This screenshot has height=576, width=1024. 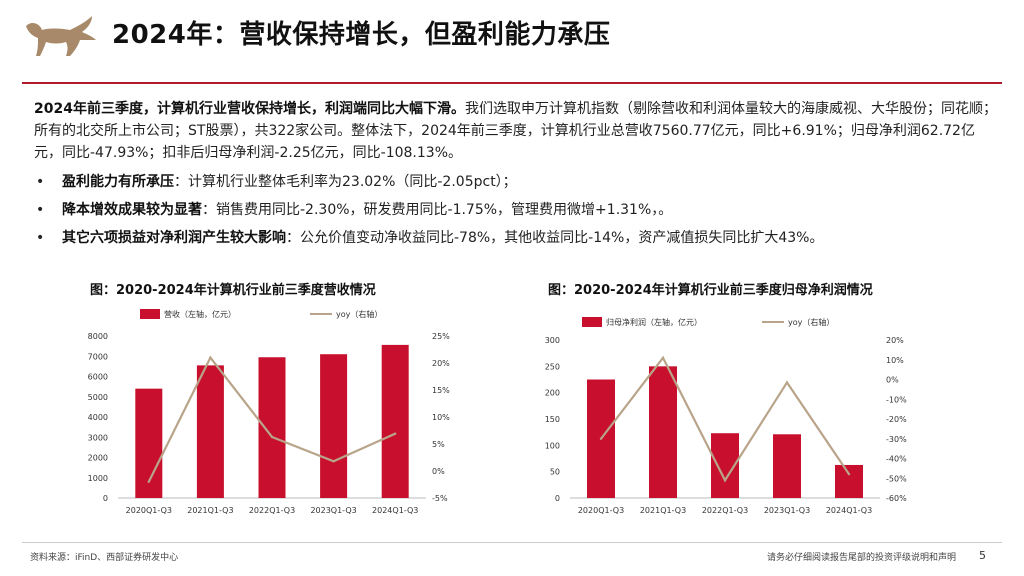 I want to click on key-point-head: 降本增效成果较为显著, so click(x=132, y=210).